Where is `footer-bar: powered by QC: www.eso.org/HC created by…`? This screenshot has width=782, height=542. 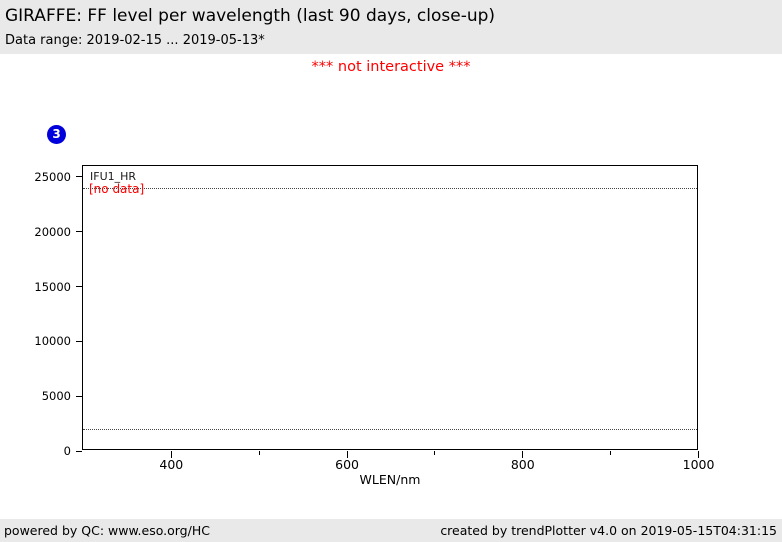
footer-bar: powered by QC: www.eso.org/HC created by… is located at coordinates (391, 530).